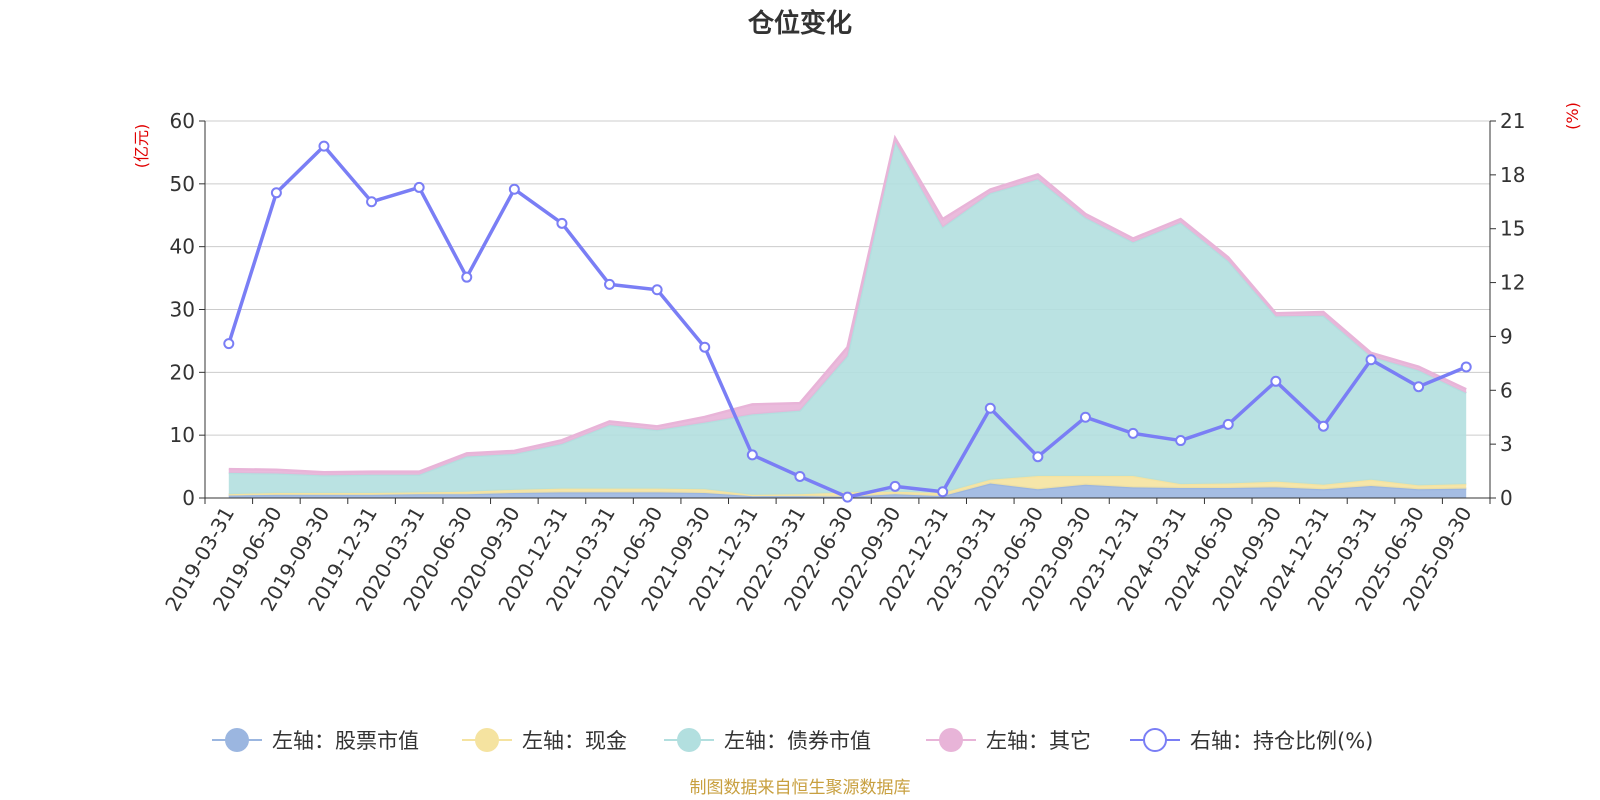 The image size is (1600, 800). What do you see at coordinates (182, 184) in the screenshot?
I see `left-tick-label: 50` at bounding box center [182, 184].